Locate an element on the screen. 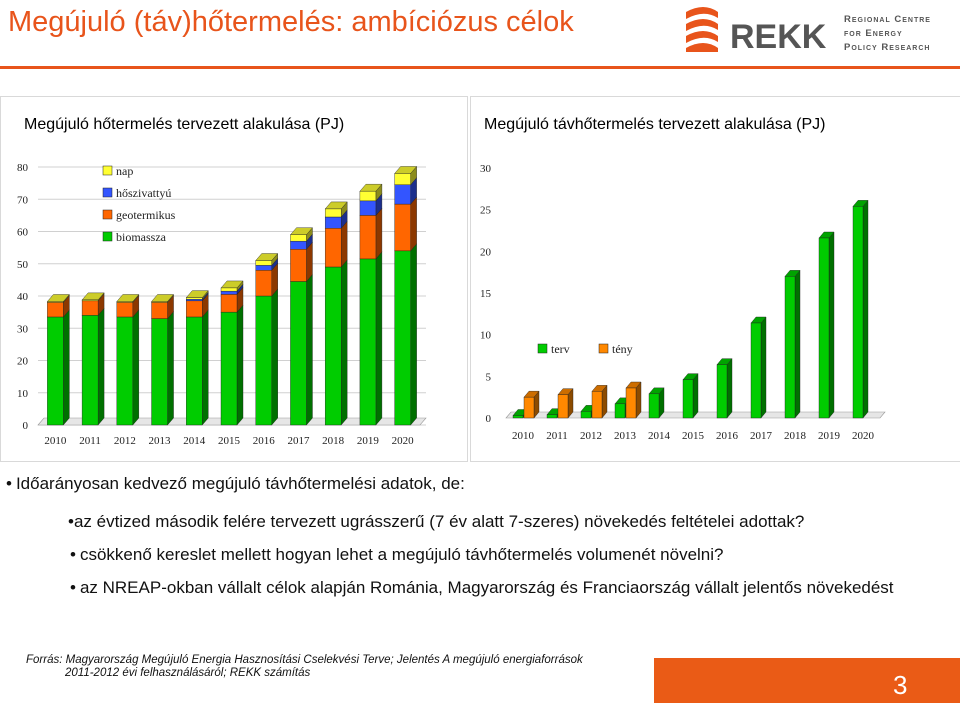  logo-tagline-3: Policy Research is located at coordinates (887, 47).